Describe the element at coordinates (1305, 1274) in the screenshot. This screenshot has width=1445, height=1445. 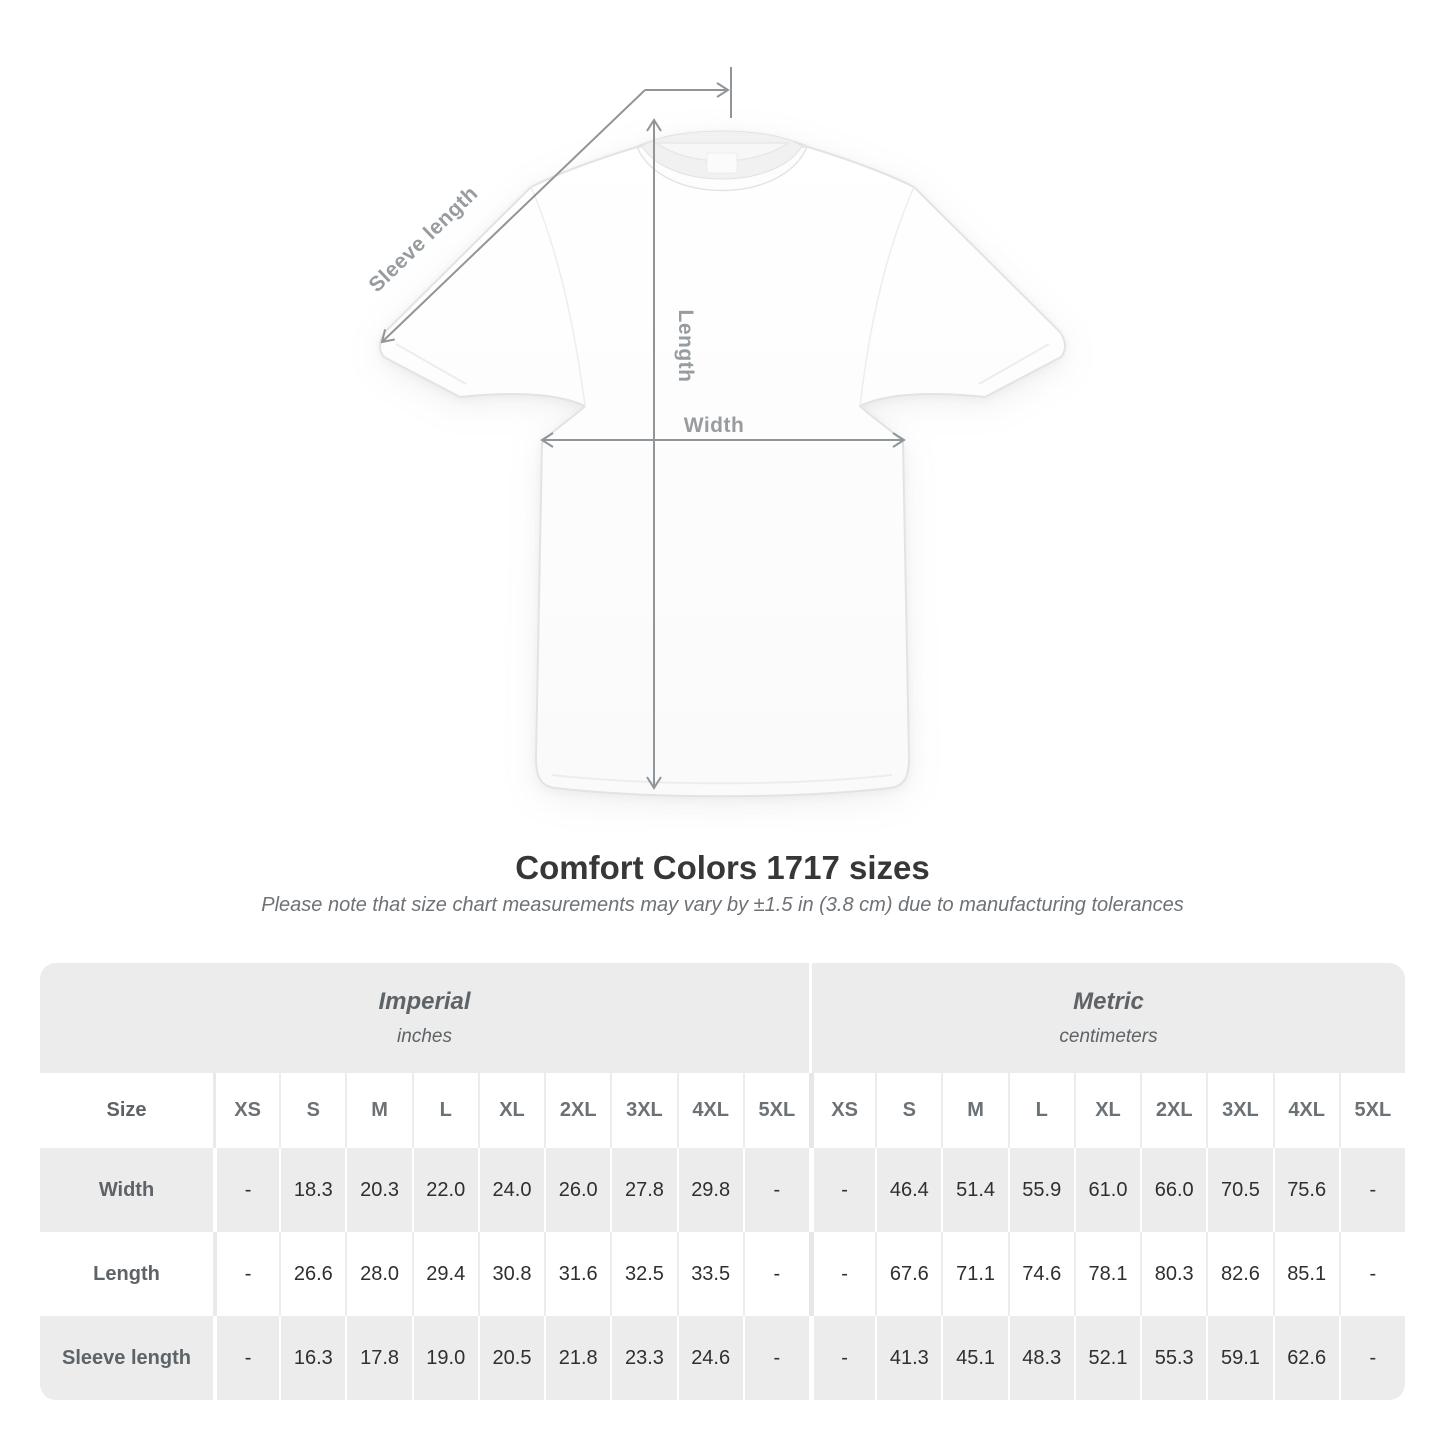
I see `size-value-cell: 85.1` at that location.